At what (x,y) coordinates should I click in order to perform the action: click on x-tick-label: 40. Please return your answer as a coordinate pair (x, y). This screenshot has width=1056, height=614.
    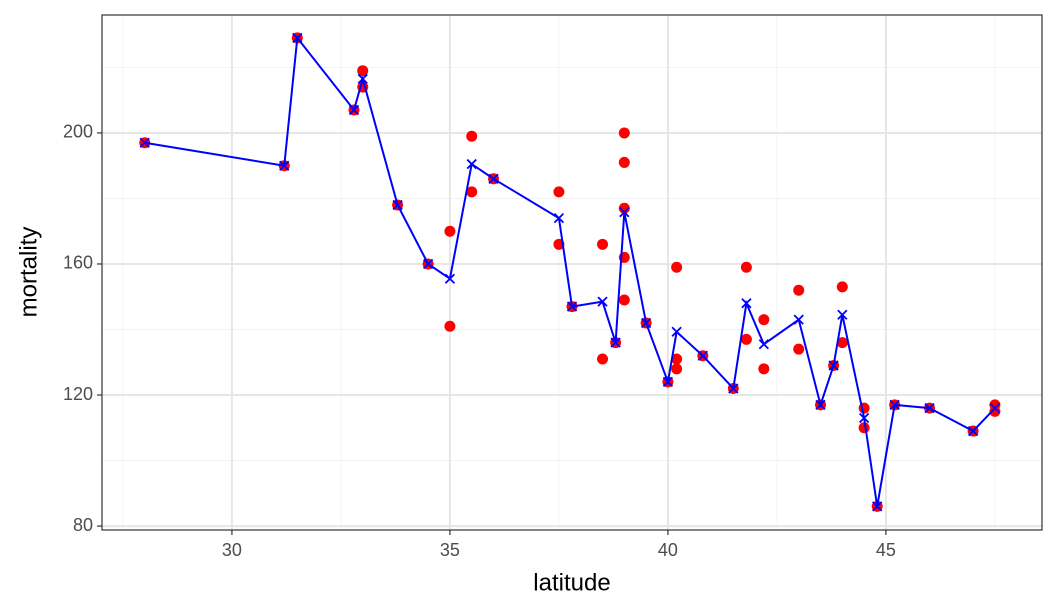
    Looking at the image, I should click on (668, 550).